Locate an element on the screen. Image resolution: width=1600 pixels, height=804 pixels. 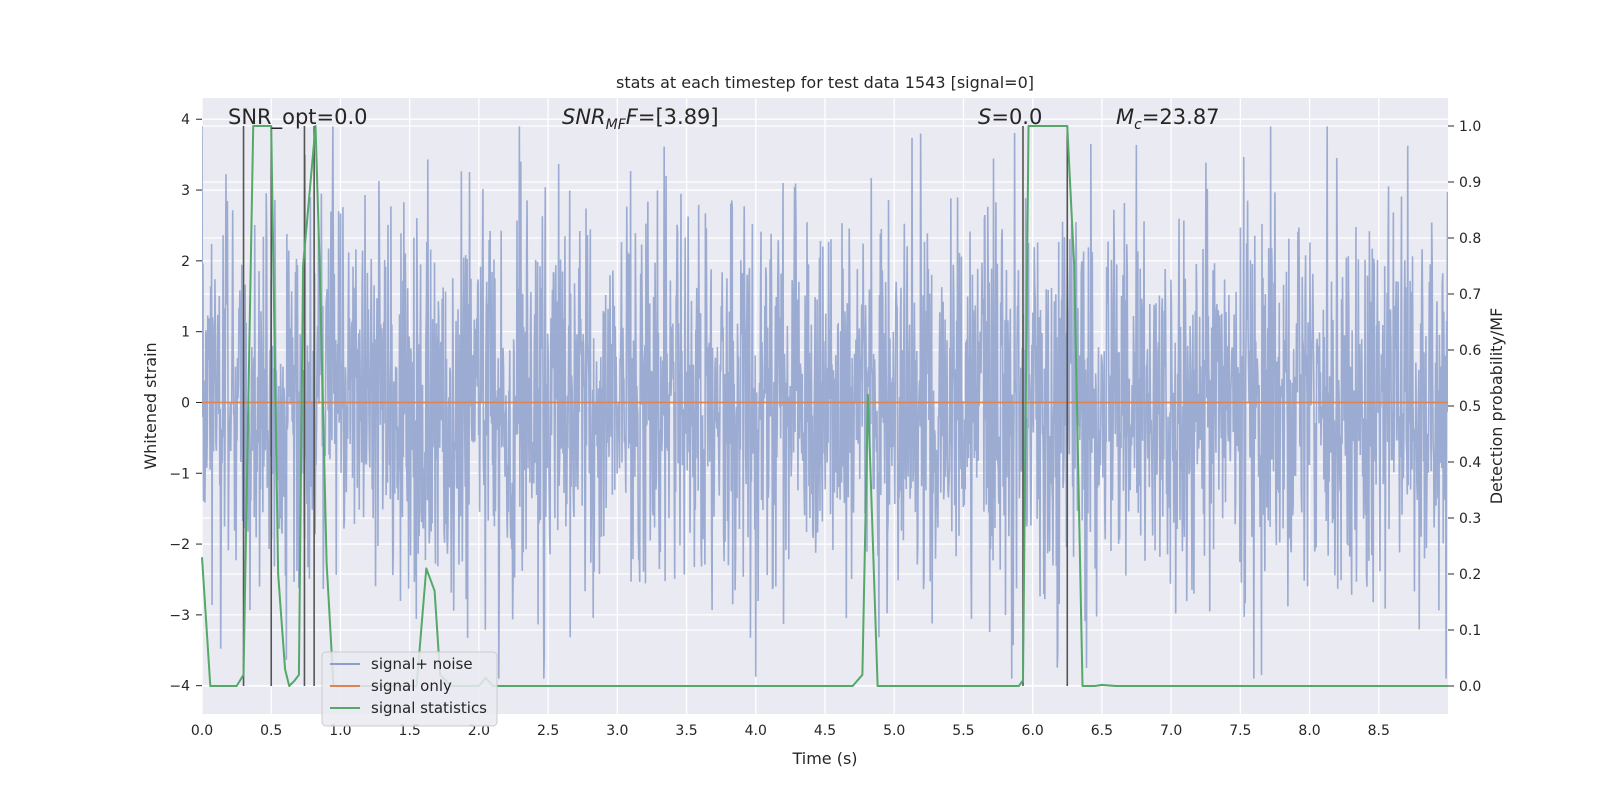
legend-label-signal-noise: signal+ noise is located at coordinates (422, 664).